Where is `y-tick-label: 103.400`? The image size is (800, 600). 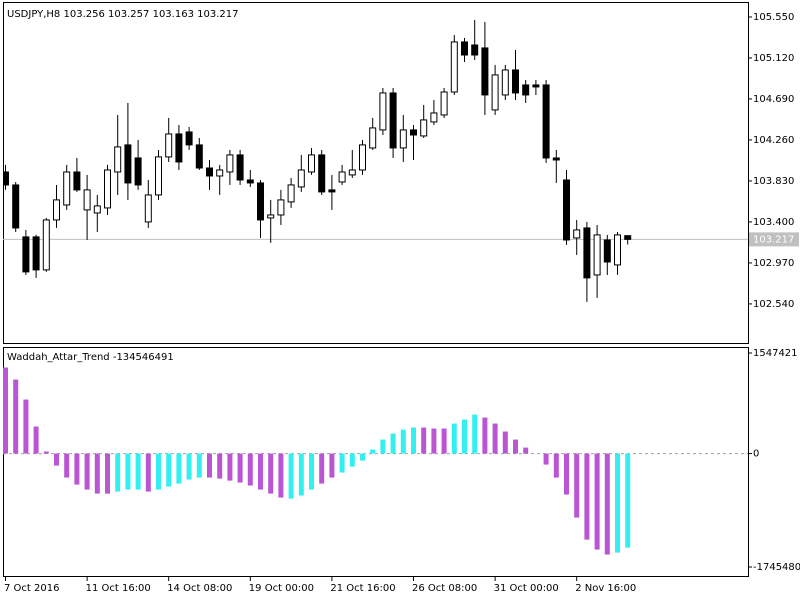 y-tick-label: 103.400 is located at coordinates (773, 222).